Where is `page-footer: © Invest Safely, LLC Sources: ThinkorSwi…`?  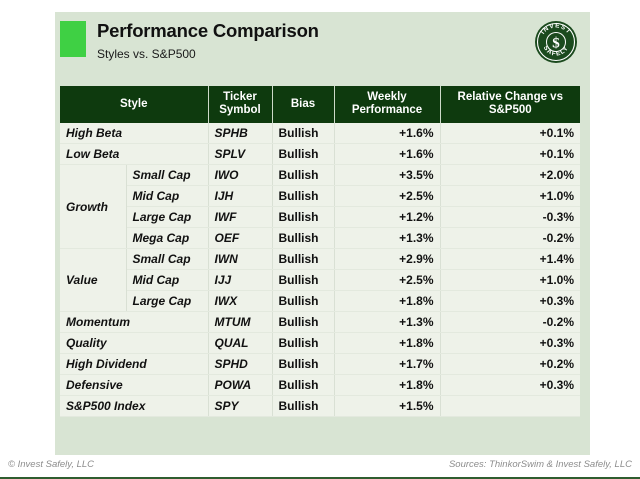
page-footer: © Invest Safely, LLC Sources: ThinkorSwi… is located at coordinates (320, 469).